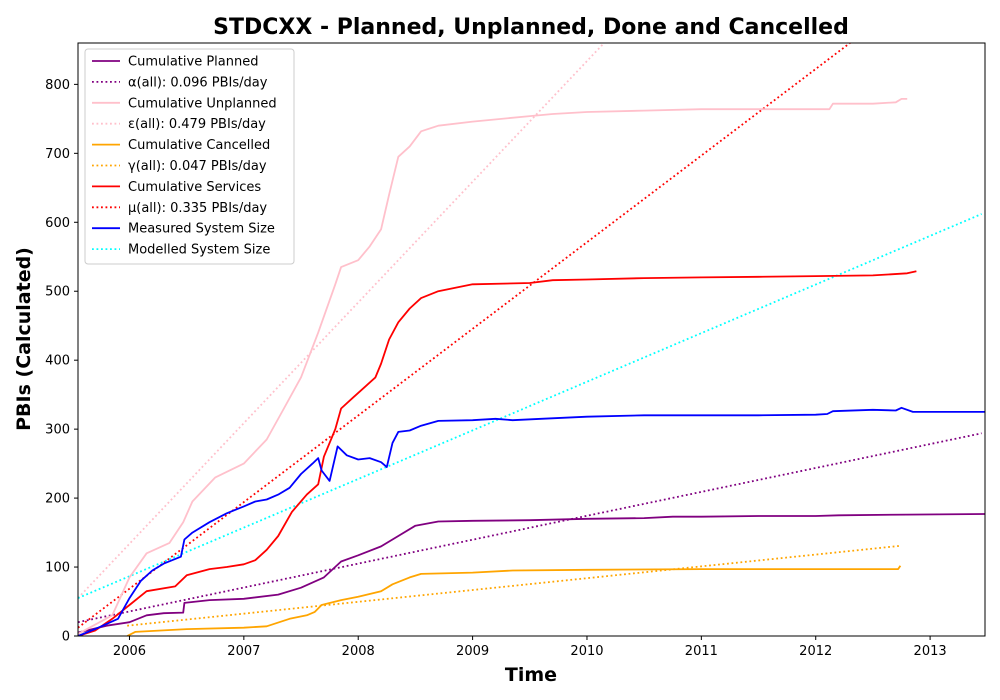  I want to click on y-tick-label: 0, so click(66, 637).